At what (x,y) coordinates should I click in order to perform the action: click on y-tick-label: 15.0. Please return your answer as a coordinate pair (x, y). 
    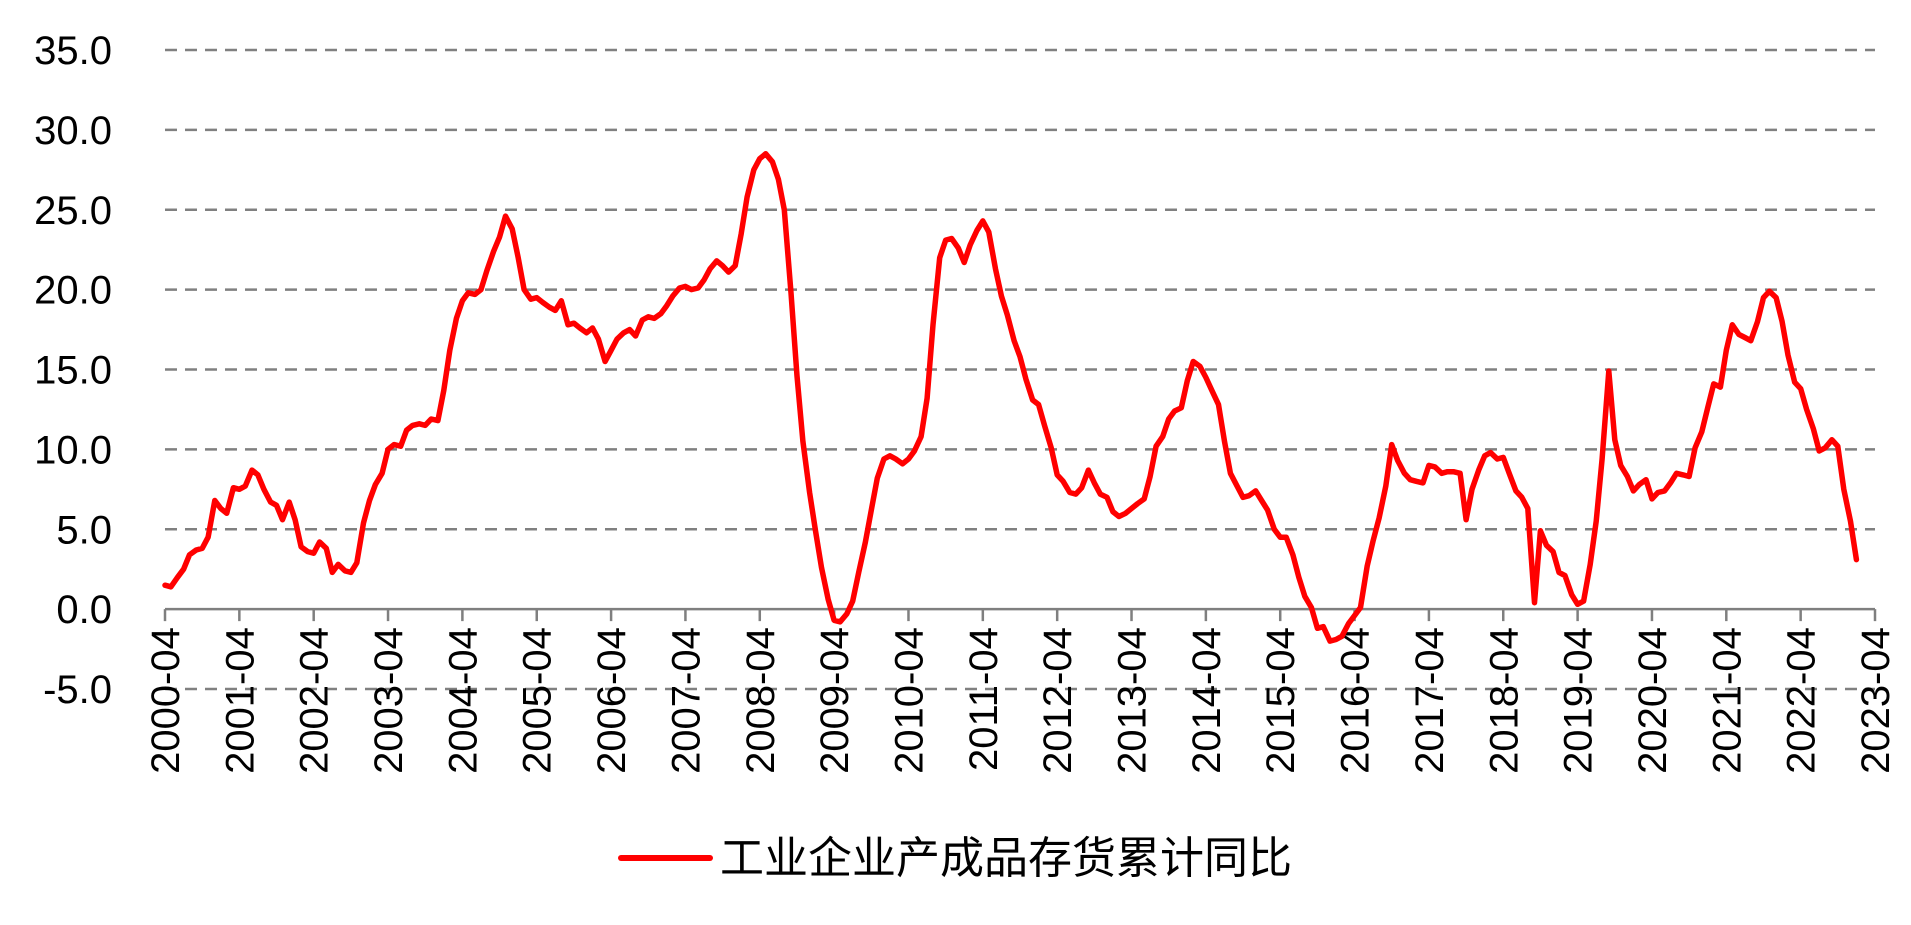
    Looking at the image, I should click on (73, 371).